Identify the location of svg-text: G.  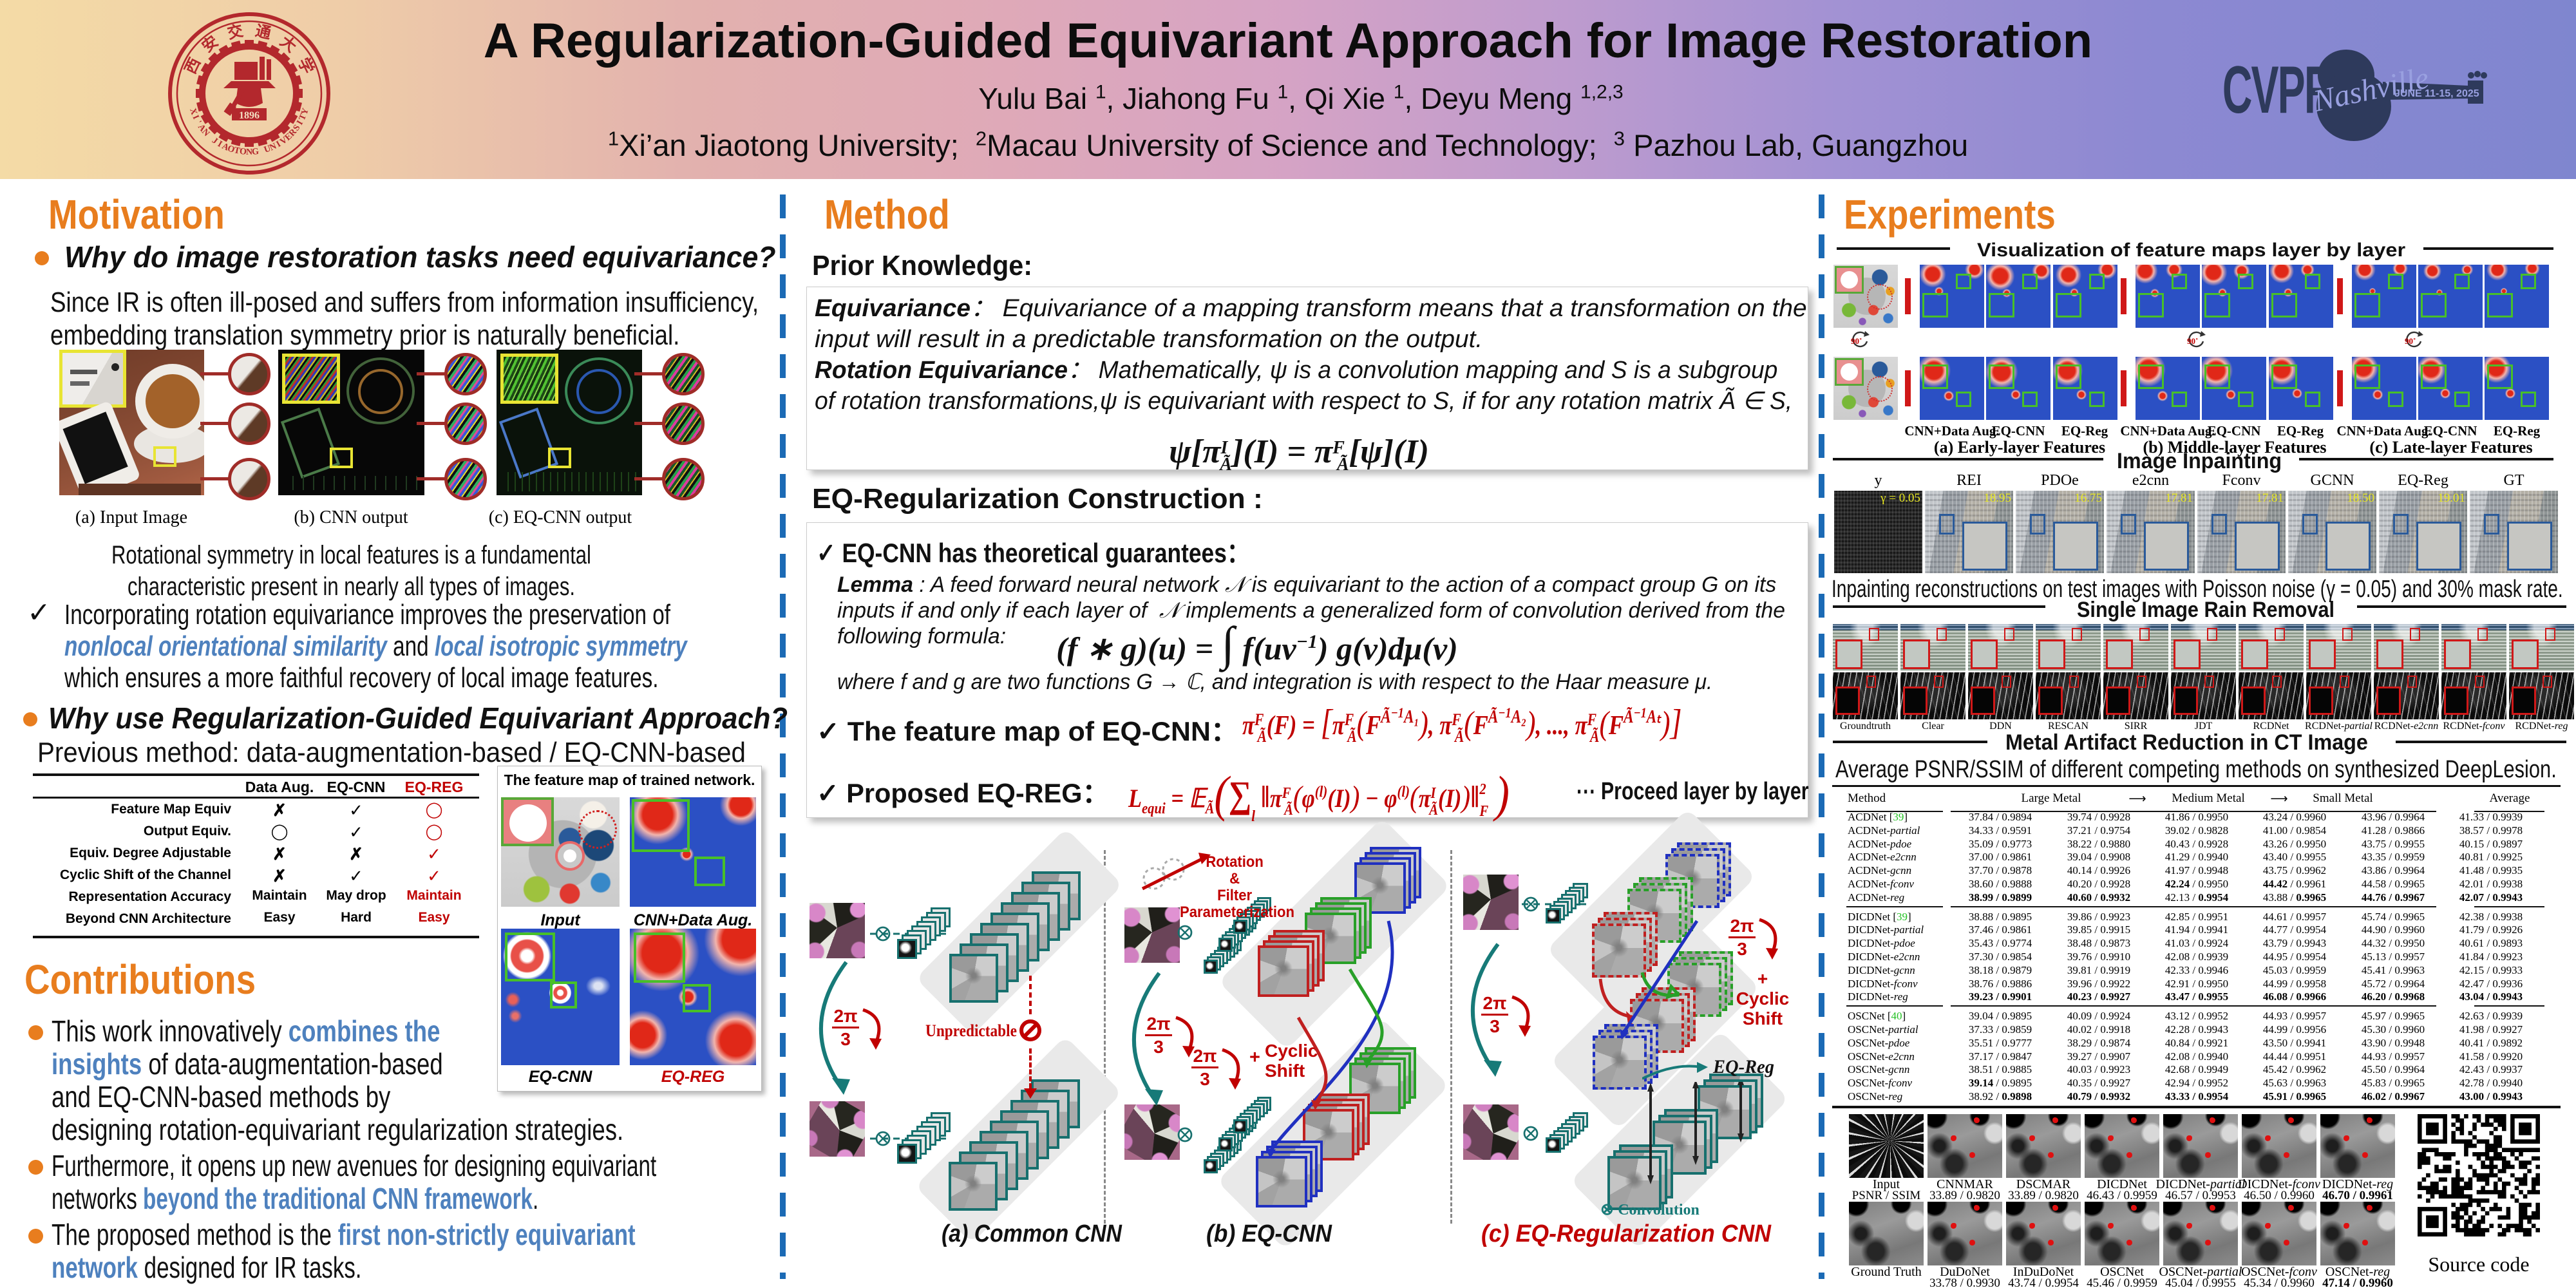
(256, 152).